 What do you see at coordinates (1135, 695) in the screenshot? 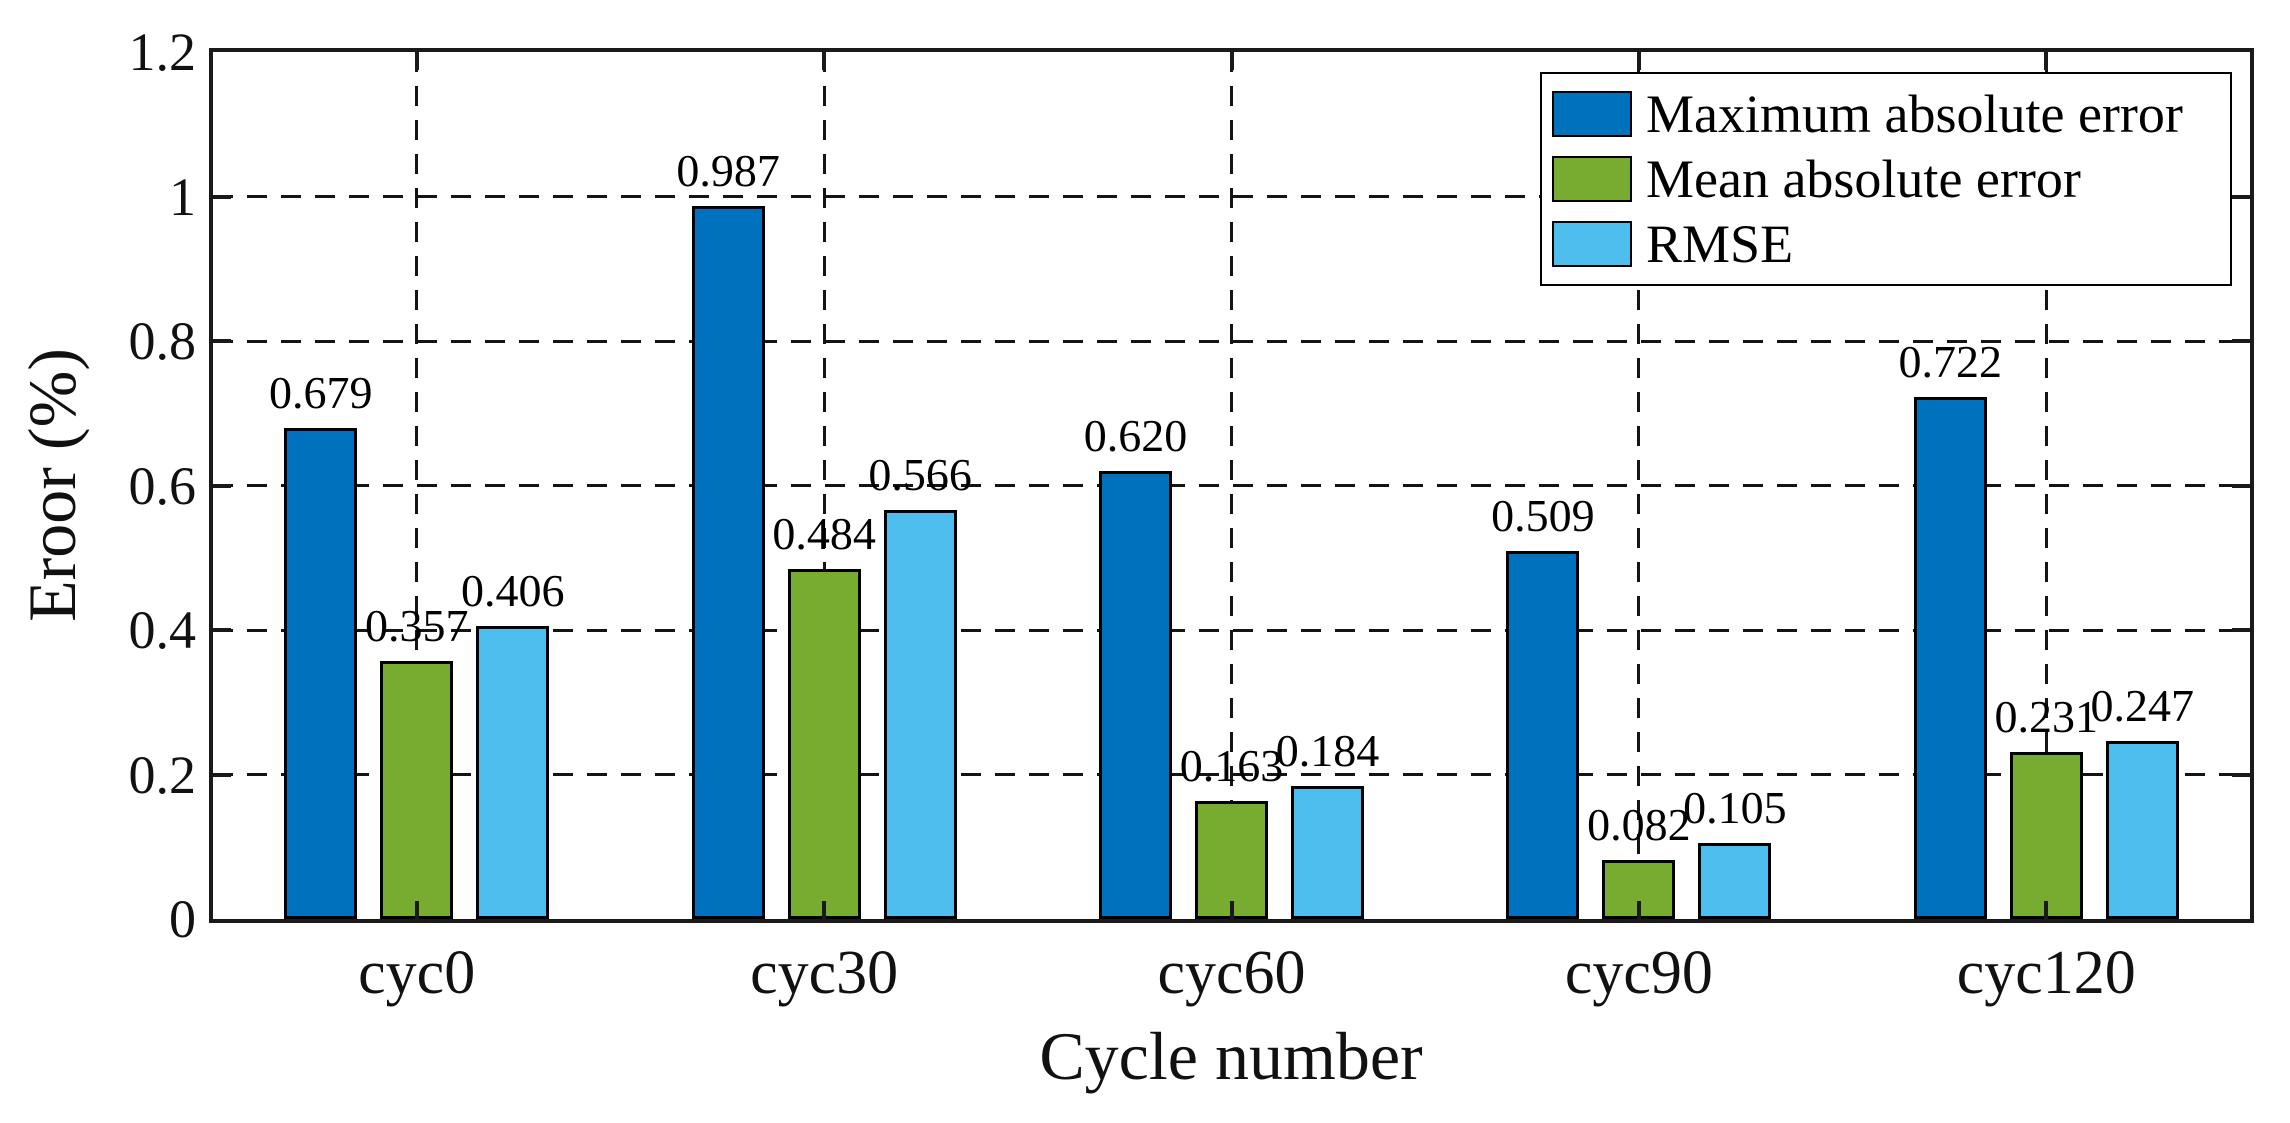
I see `bar-cyc60-max` at bounding box center [1135, 695].